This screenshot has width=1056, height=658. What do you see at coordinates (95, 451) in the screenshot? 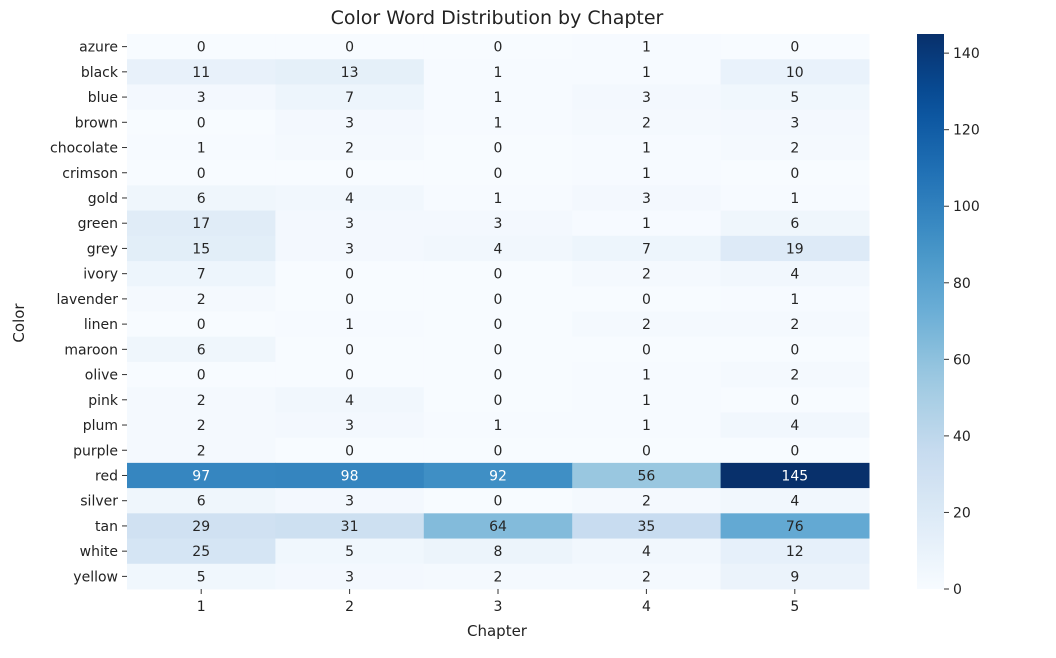
I see `y-tick-label: purple` at bounding box center [95, 451].